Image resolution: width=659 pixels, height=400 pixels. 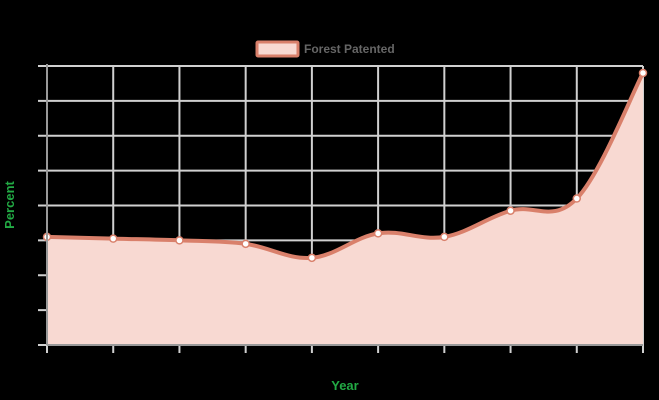 I want to click on legend-label: Forest Patented, so click(x=349, y=49).